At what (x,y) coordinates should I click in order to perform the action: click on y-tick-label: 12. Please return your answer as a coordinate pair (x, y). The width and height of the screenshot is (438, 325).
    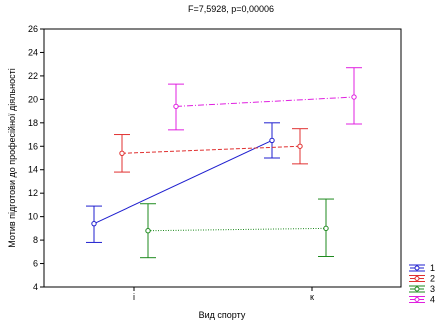
    Looking at the image, I should click on (33, 193).